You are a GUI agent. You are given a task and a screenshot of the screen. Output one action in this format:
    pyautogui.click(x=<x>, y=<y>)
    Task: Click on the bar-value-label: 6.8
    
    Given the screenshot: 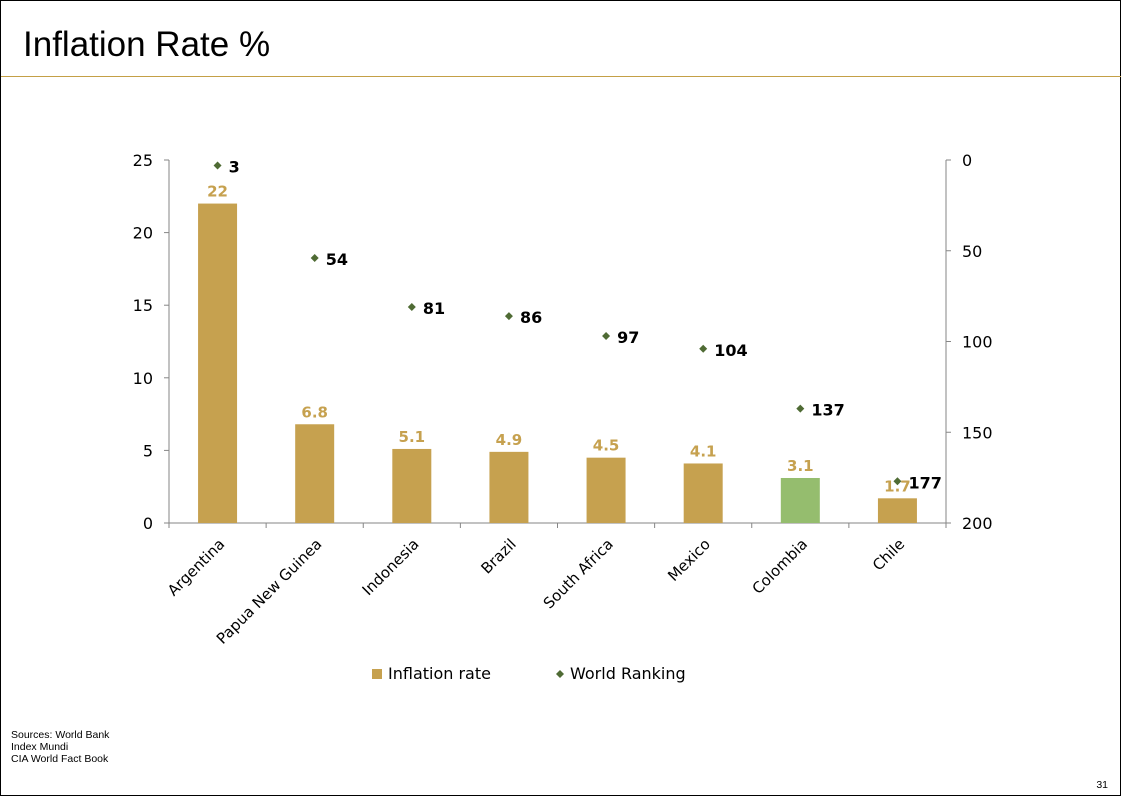 What is the action you would take?
    pyautogui.click(x=314, y=412)
    